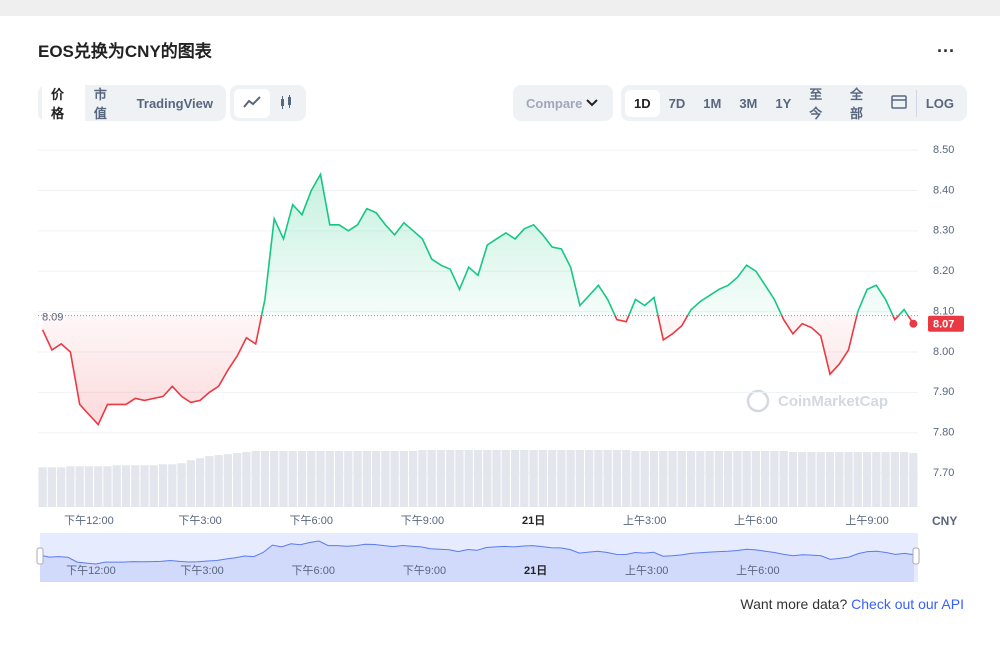 The width and height of the screenshot is (1000, 650). Describe the element at coordinates (100, 104) in the screenshot. I see `tab: 市值` at that location.